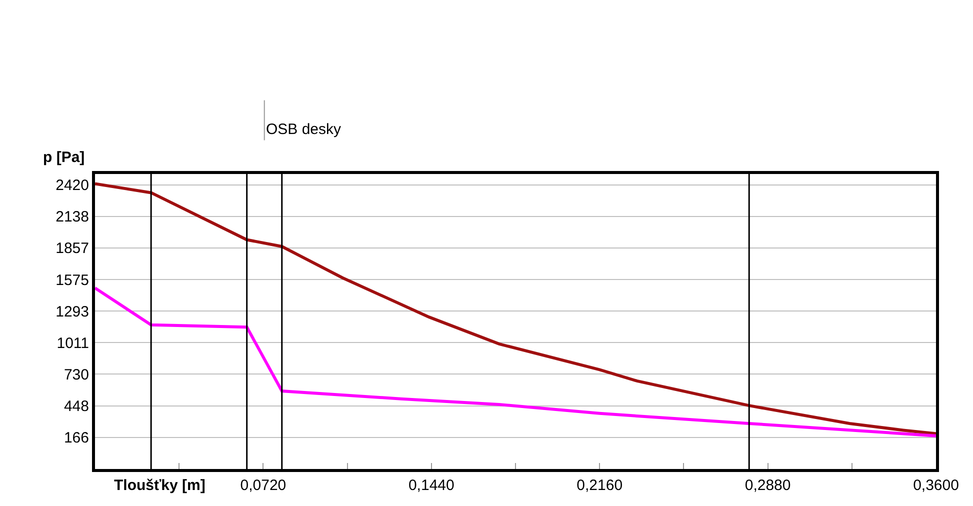 The height and width of the screenshot is (506, 973). I want to click on text: OSB desky, so click(304, 129).